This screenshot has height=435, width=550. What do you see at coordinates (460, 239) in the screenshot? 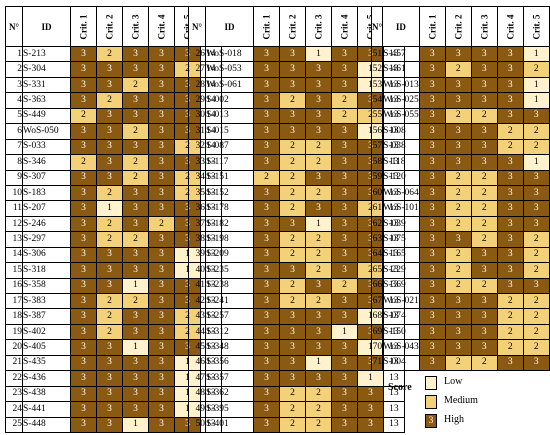
I see `table-row: 63S-0753323213` at bounding box center [460, 239].